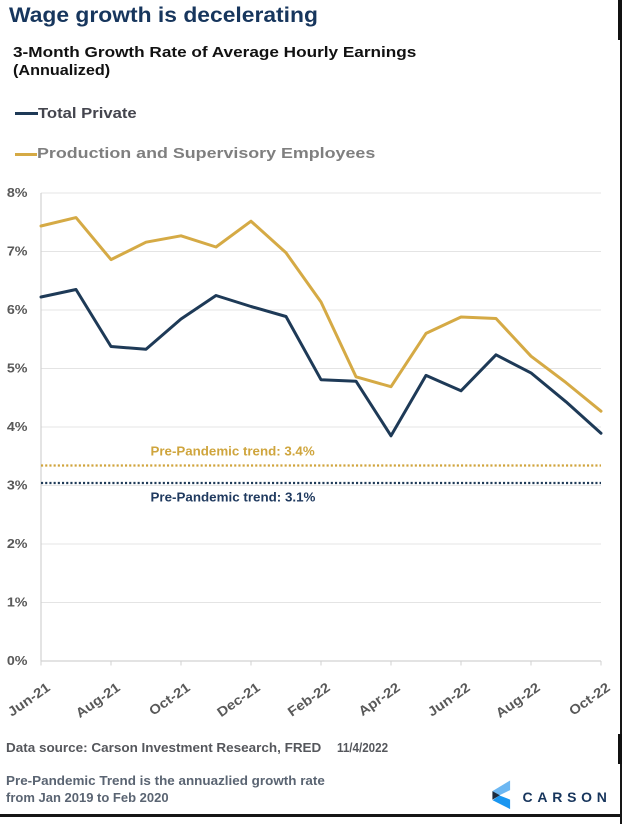 This screenshot has height=824, width=622. Describe the element at coordinates (233, 451) in the screenshot. I see `svg-text: Pre-Pandemic trend: 3.4%` at that location.